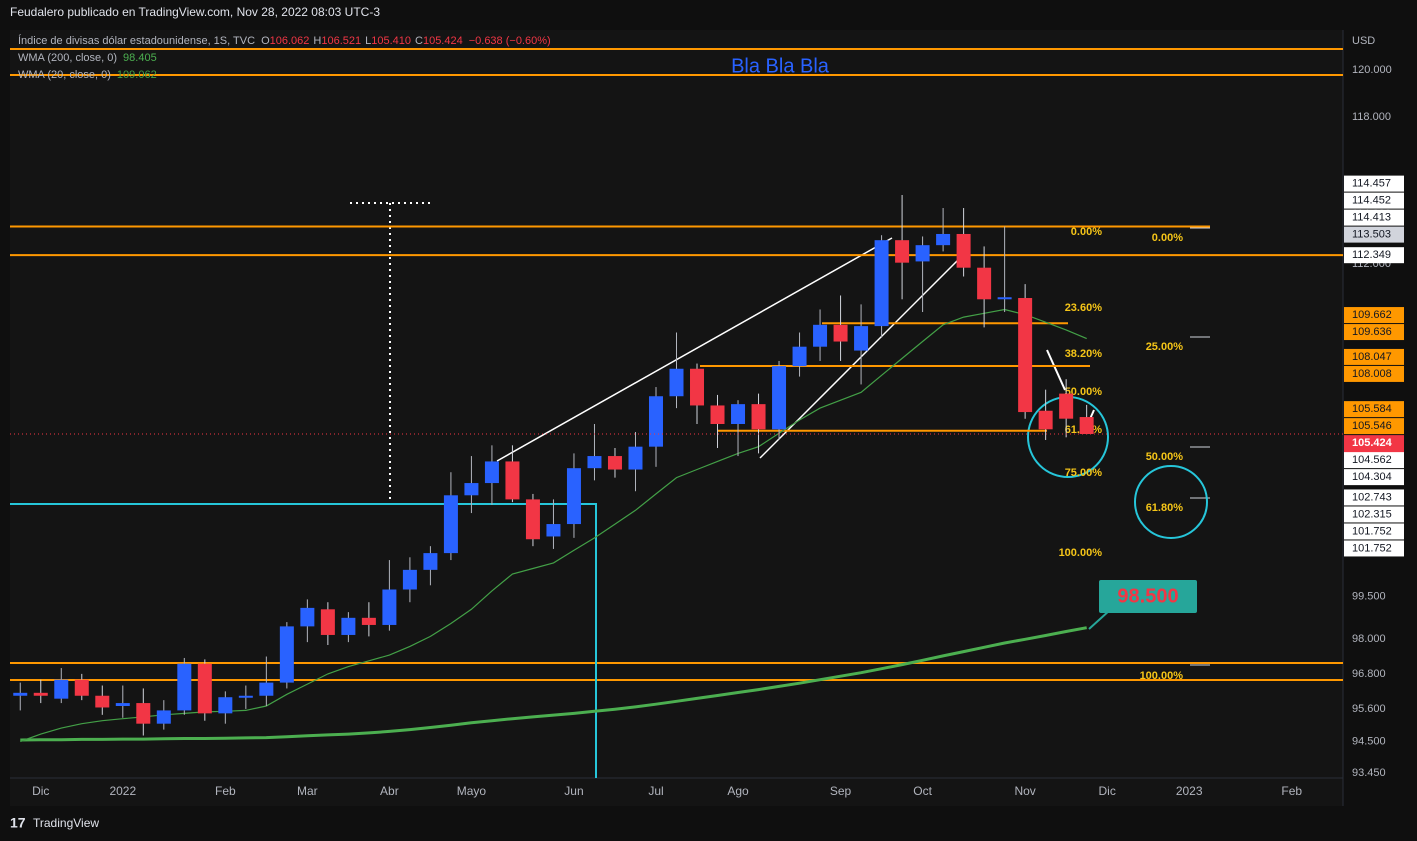 The height and width of the screenshot is (841, 1417). I want to click on ohlc-key: C, so click(419, 41).